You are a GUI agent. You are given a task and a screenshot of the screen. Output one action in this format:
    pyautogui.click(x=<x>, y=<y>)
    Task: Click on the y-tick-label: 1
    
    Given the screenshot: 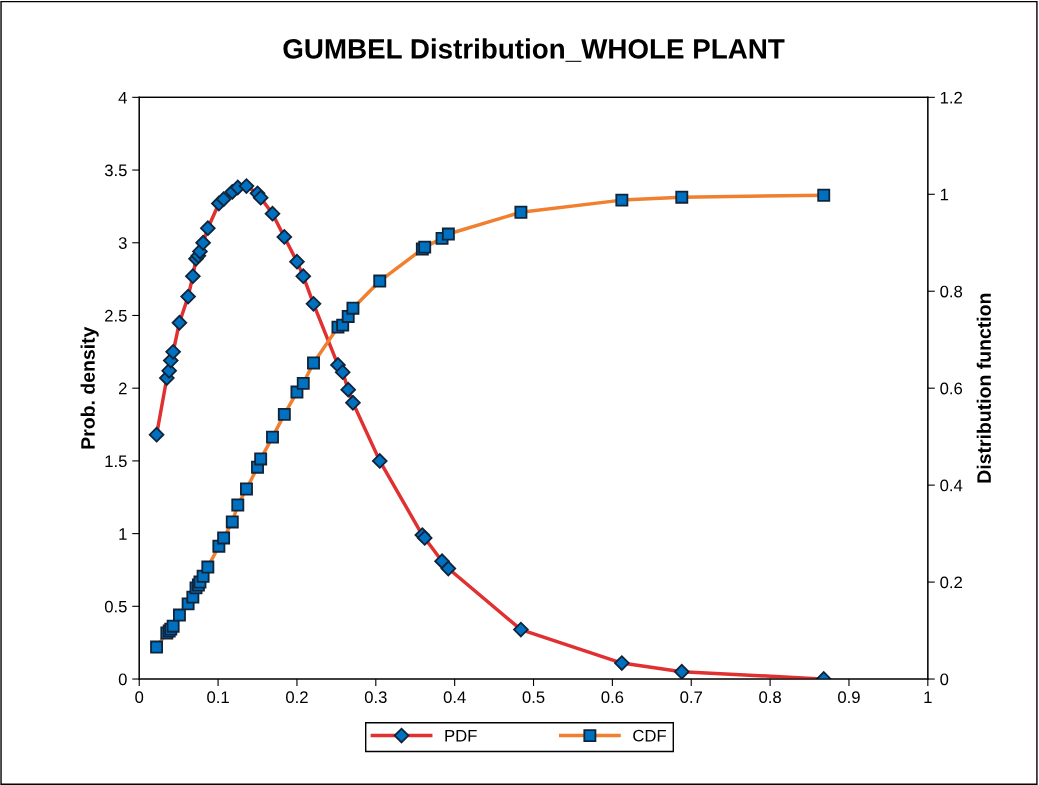 What is the action you would take?
    pyautogui.click(x=123, y=534)
    